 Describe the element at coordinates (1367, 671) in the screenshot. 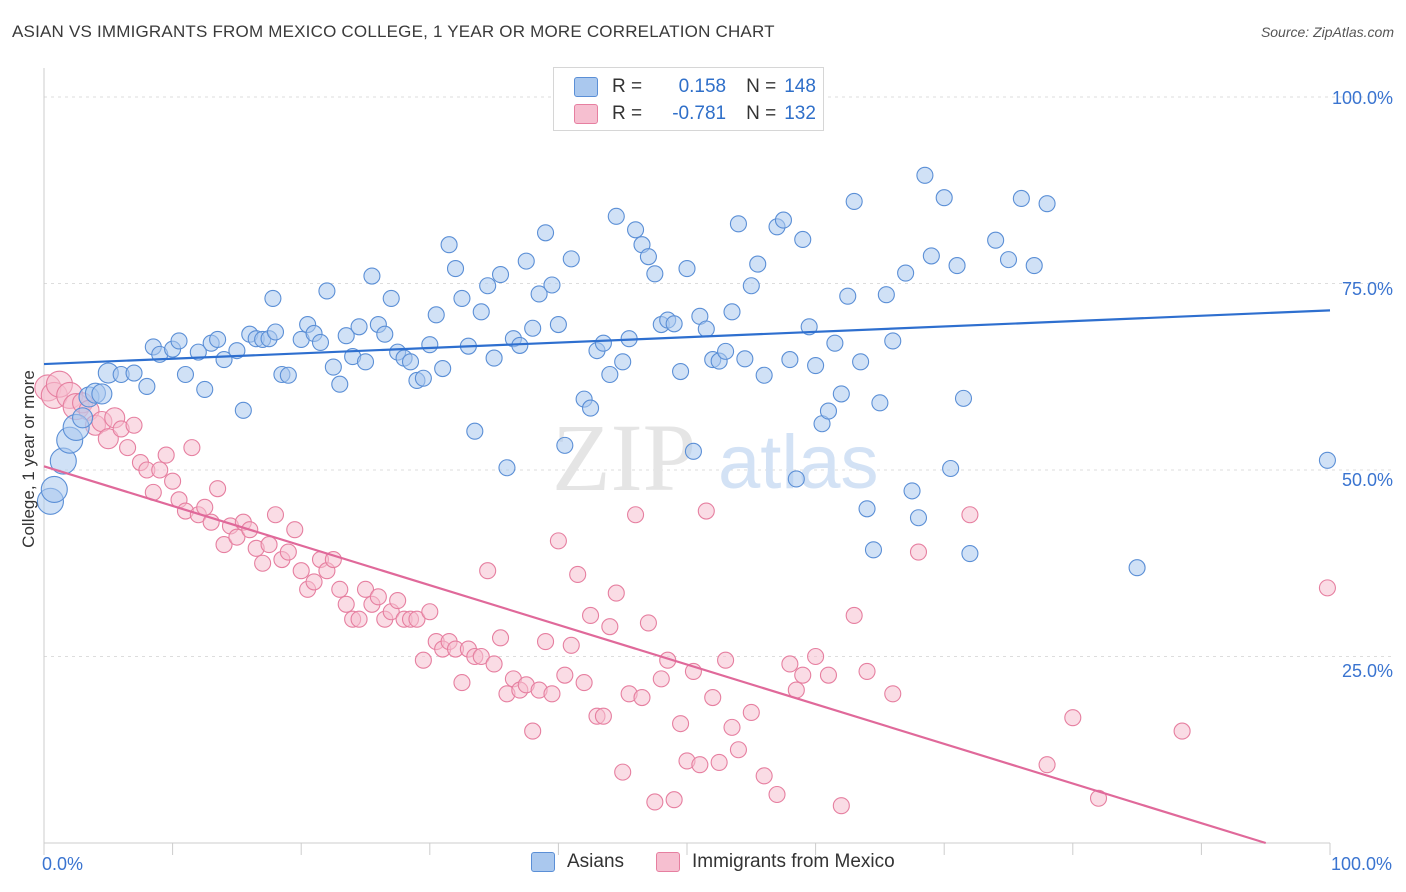

I see `y-tick-label-25: 25.0%` at that location.